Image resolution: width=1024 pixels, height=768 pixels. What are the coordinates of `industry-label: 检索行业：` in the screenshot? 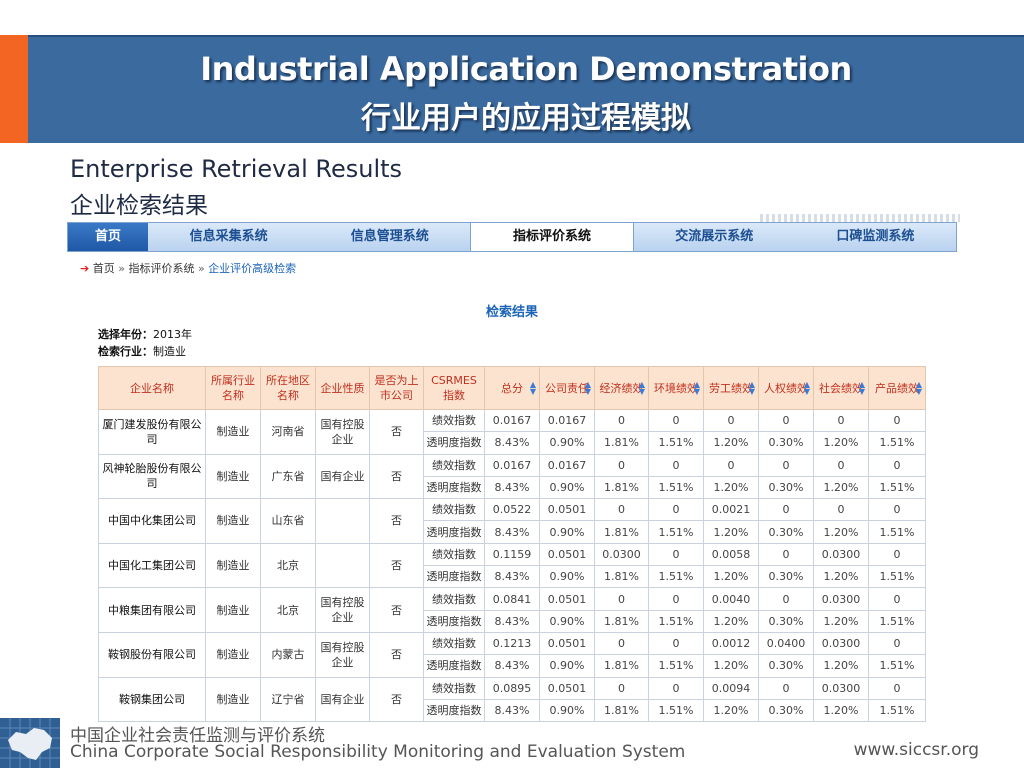 It's located at (125, 351).